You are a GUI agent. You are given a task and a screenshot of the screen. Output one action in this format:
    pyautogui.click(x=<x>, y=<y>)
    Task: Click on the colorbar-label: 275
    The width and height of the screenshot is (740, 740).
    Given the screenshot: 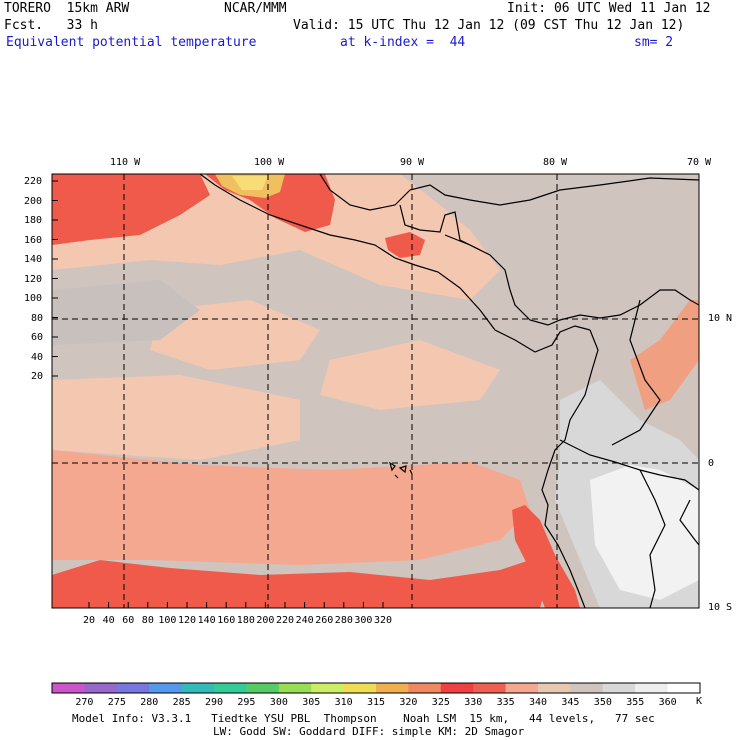 What is the action you would take?
    pyautogui.click(x=116, y=702)
    